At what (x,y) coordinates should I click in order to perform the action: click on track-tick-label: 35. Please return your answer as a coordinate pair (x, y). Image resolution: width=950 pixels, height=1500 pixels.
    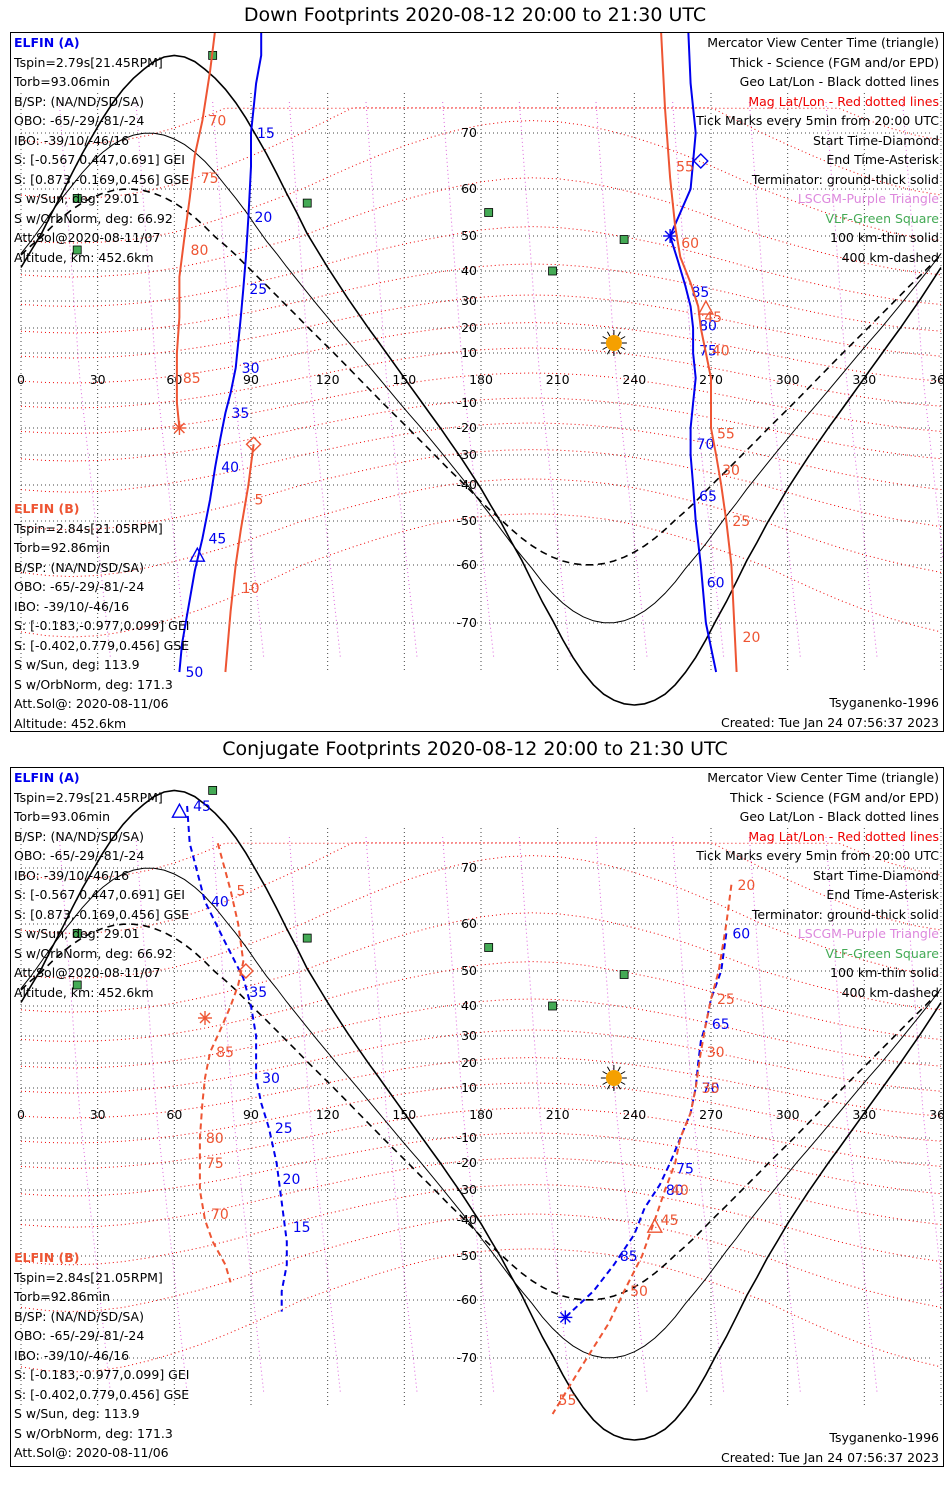
    Looking at the image, I should click on (258, 993).